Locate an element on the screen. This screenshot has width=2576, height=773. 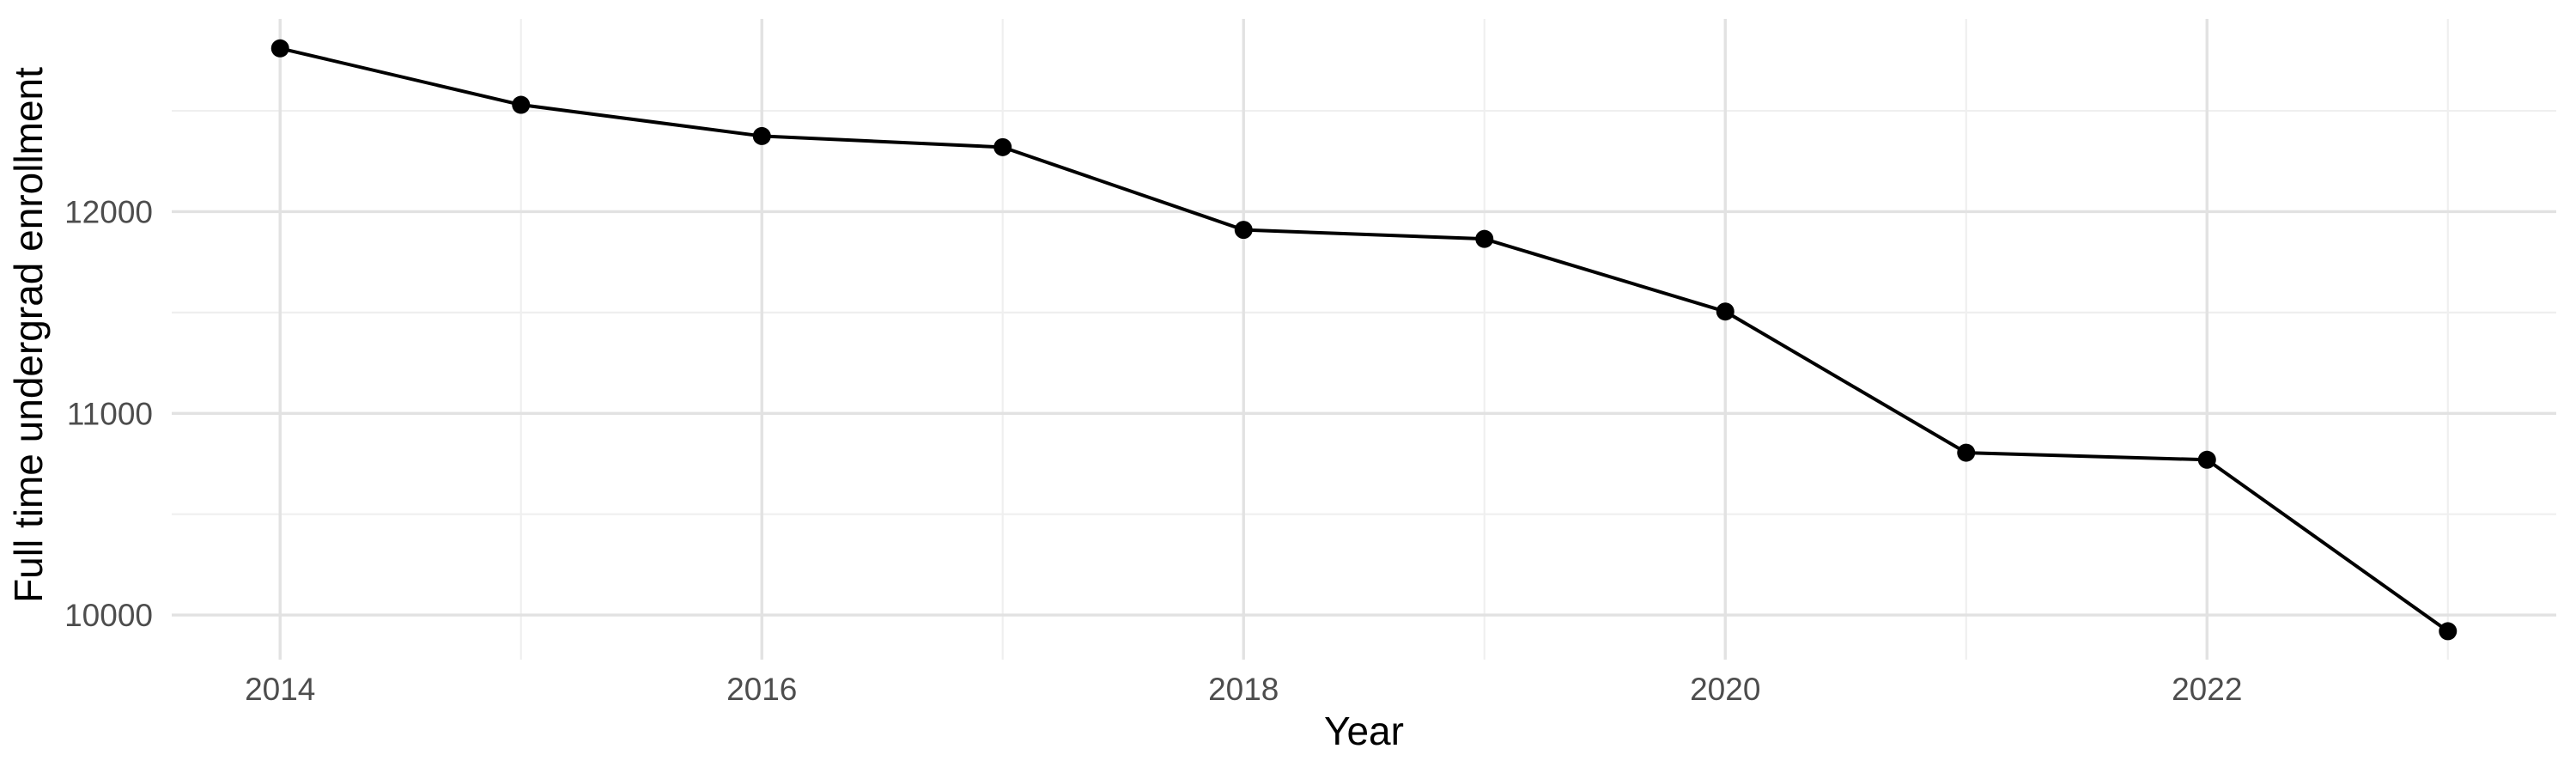
data-point-2019 is located at coordinates (1484, 239).